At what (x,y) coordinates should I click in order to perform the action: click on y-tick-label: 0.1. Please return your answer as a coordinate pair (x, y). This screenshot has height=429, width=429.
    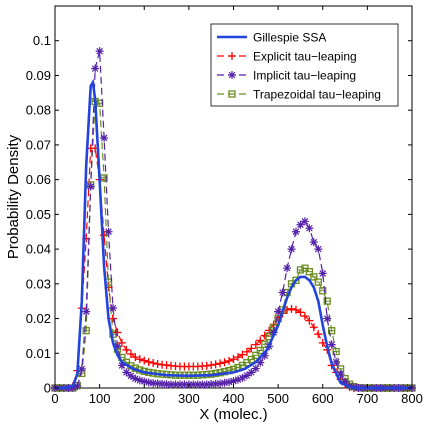
    Looking at the image, I should click on (42, 40).